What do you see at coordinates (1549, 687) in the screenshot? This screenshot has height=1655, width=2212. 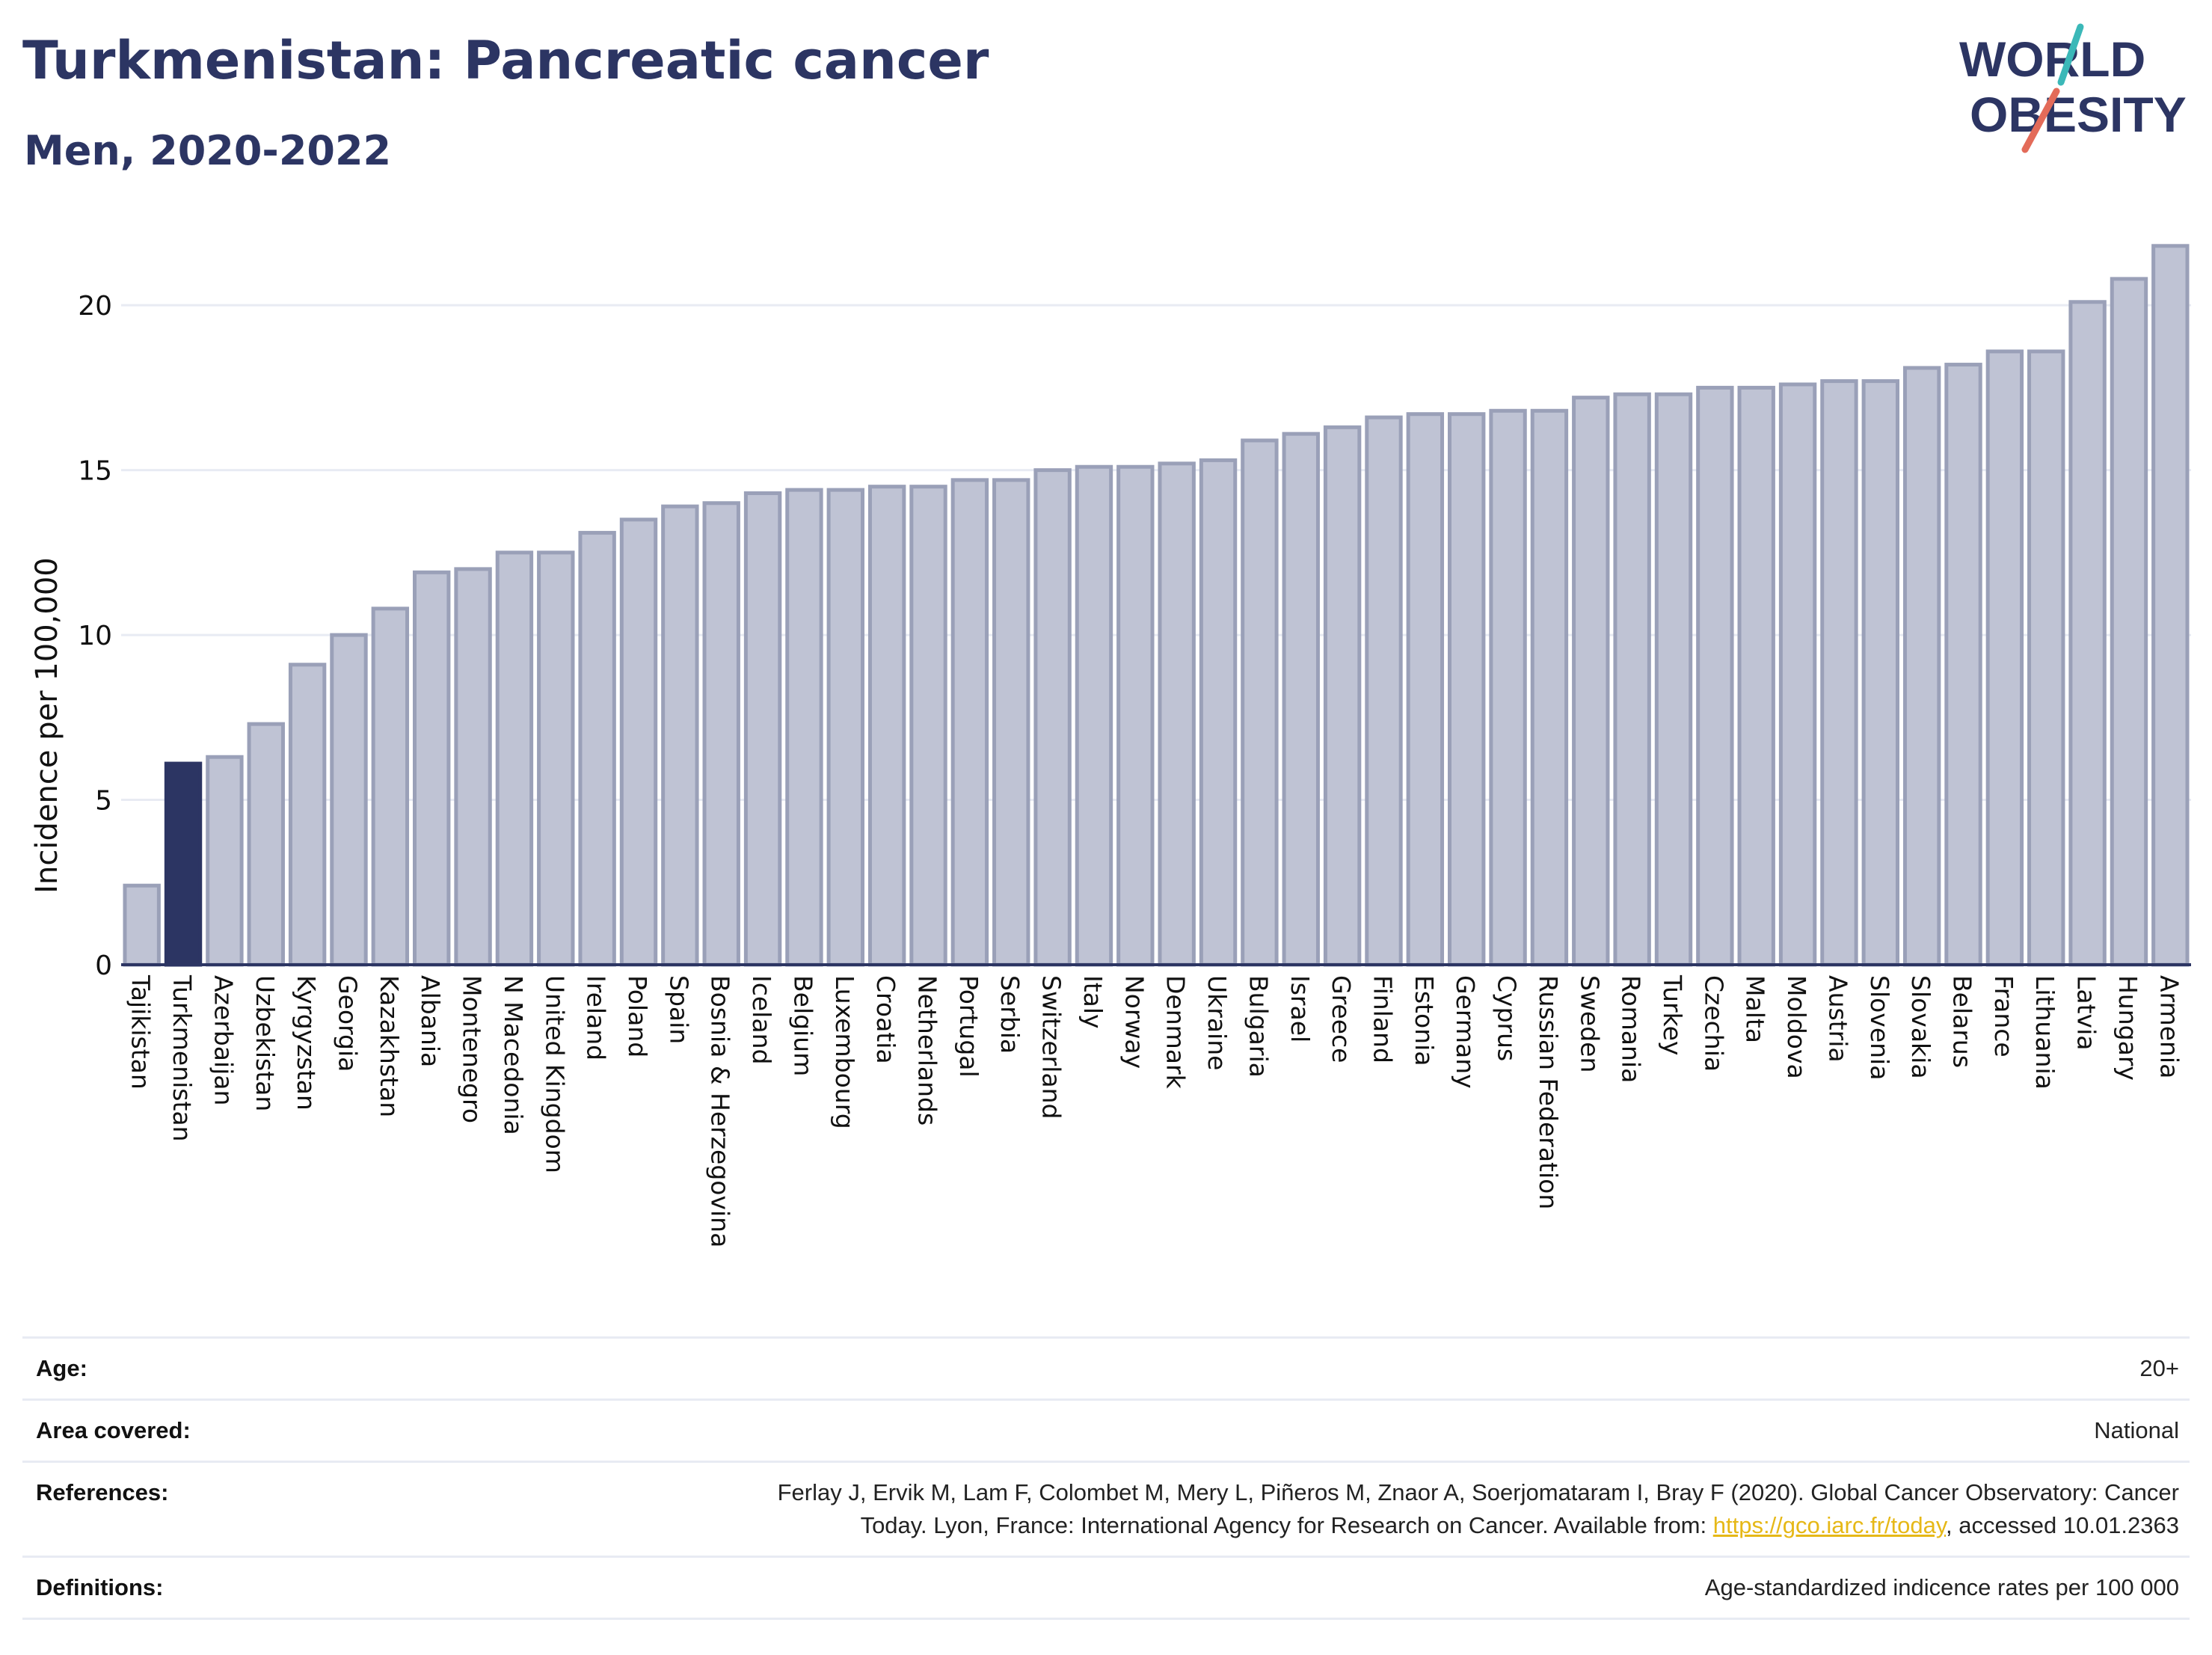 I see `bar-russian-federation` at bounding box center [1549, 687].